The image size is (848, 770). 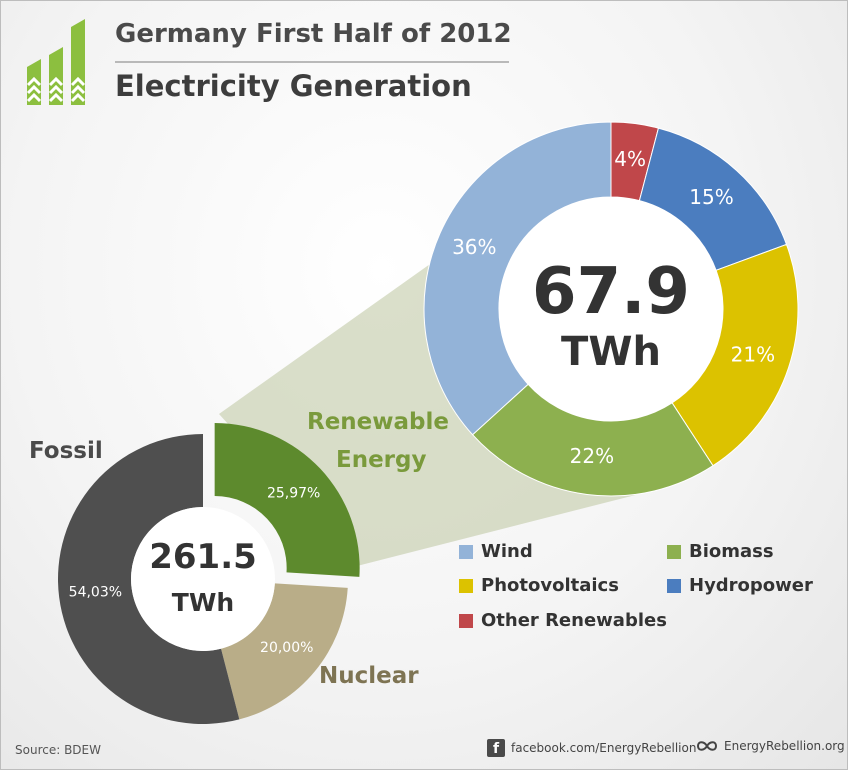 What do you see at coordinates (474, 247) in the screenshot?
I see `wind-percent-label: 36%` at bounding box center [474, 247].